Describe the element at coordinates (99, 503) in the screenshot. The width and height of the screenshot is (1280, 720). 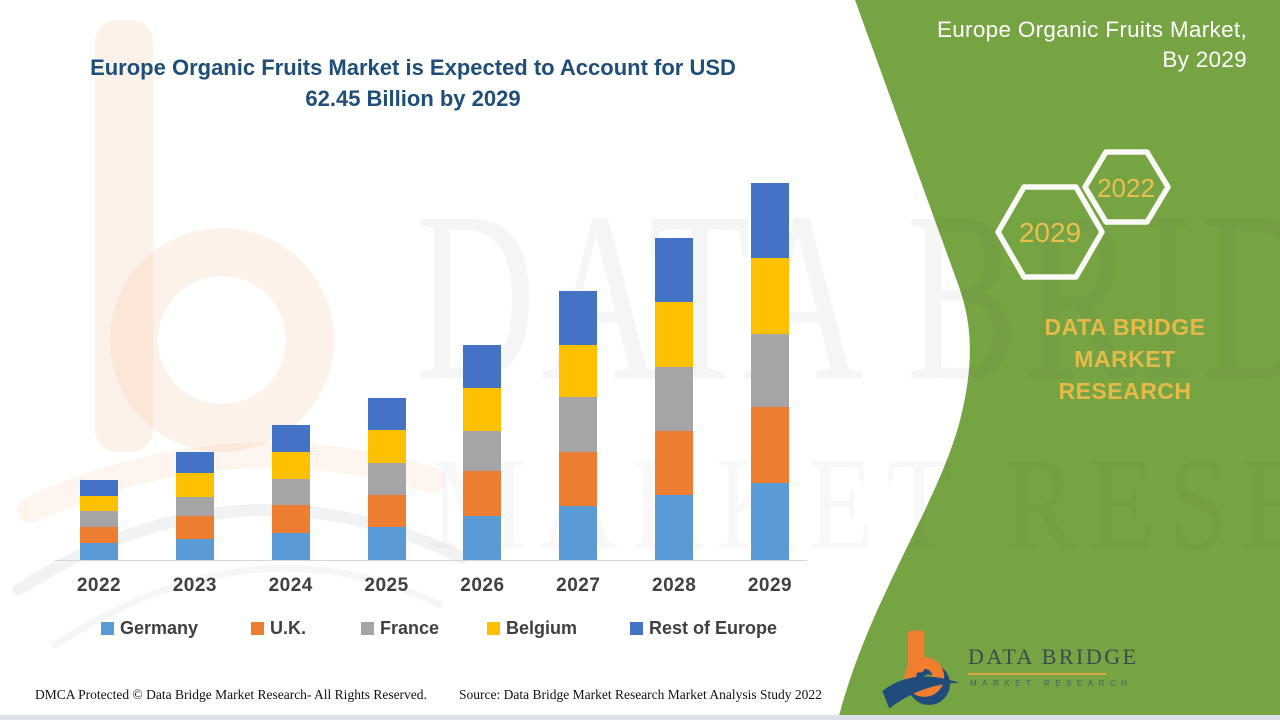
I see `bar-segment-belgium-2022` at that location.